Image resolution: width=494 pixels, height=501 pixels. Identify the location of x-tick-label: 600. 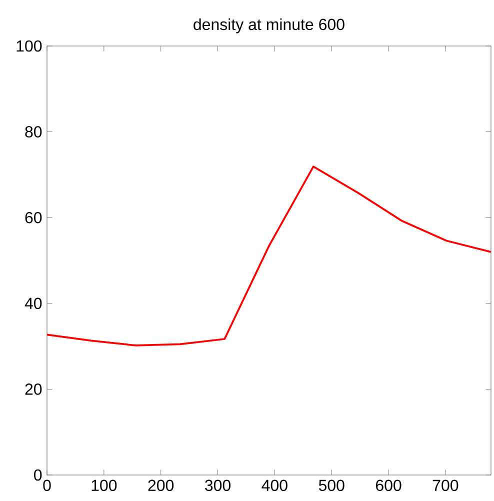
(389, 486).